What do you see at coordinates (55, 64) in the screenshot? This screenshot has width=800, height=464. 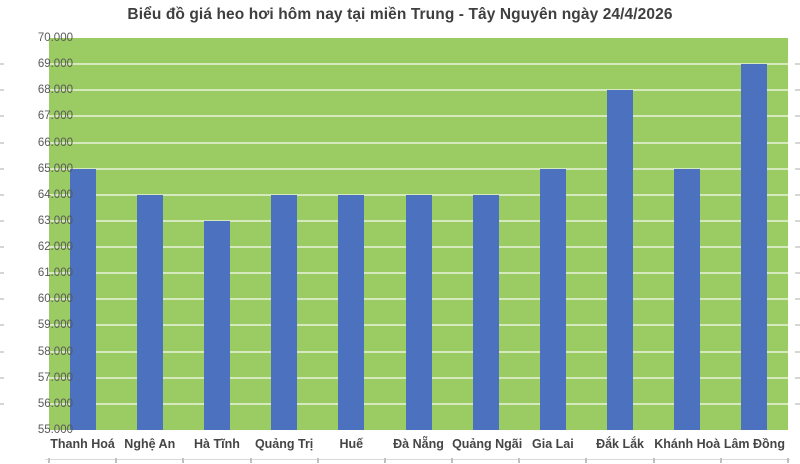 I see `y-tick-label: 69.000` at bounding box center [55, 64].